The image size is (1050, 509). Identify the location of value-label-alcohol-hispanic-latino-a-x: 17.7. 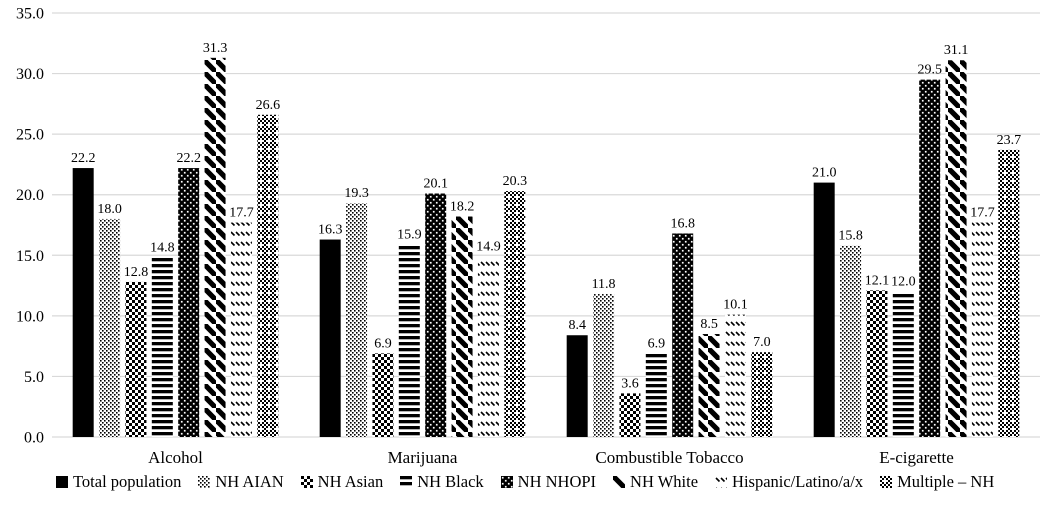
(241, 213).